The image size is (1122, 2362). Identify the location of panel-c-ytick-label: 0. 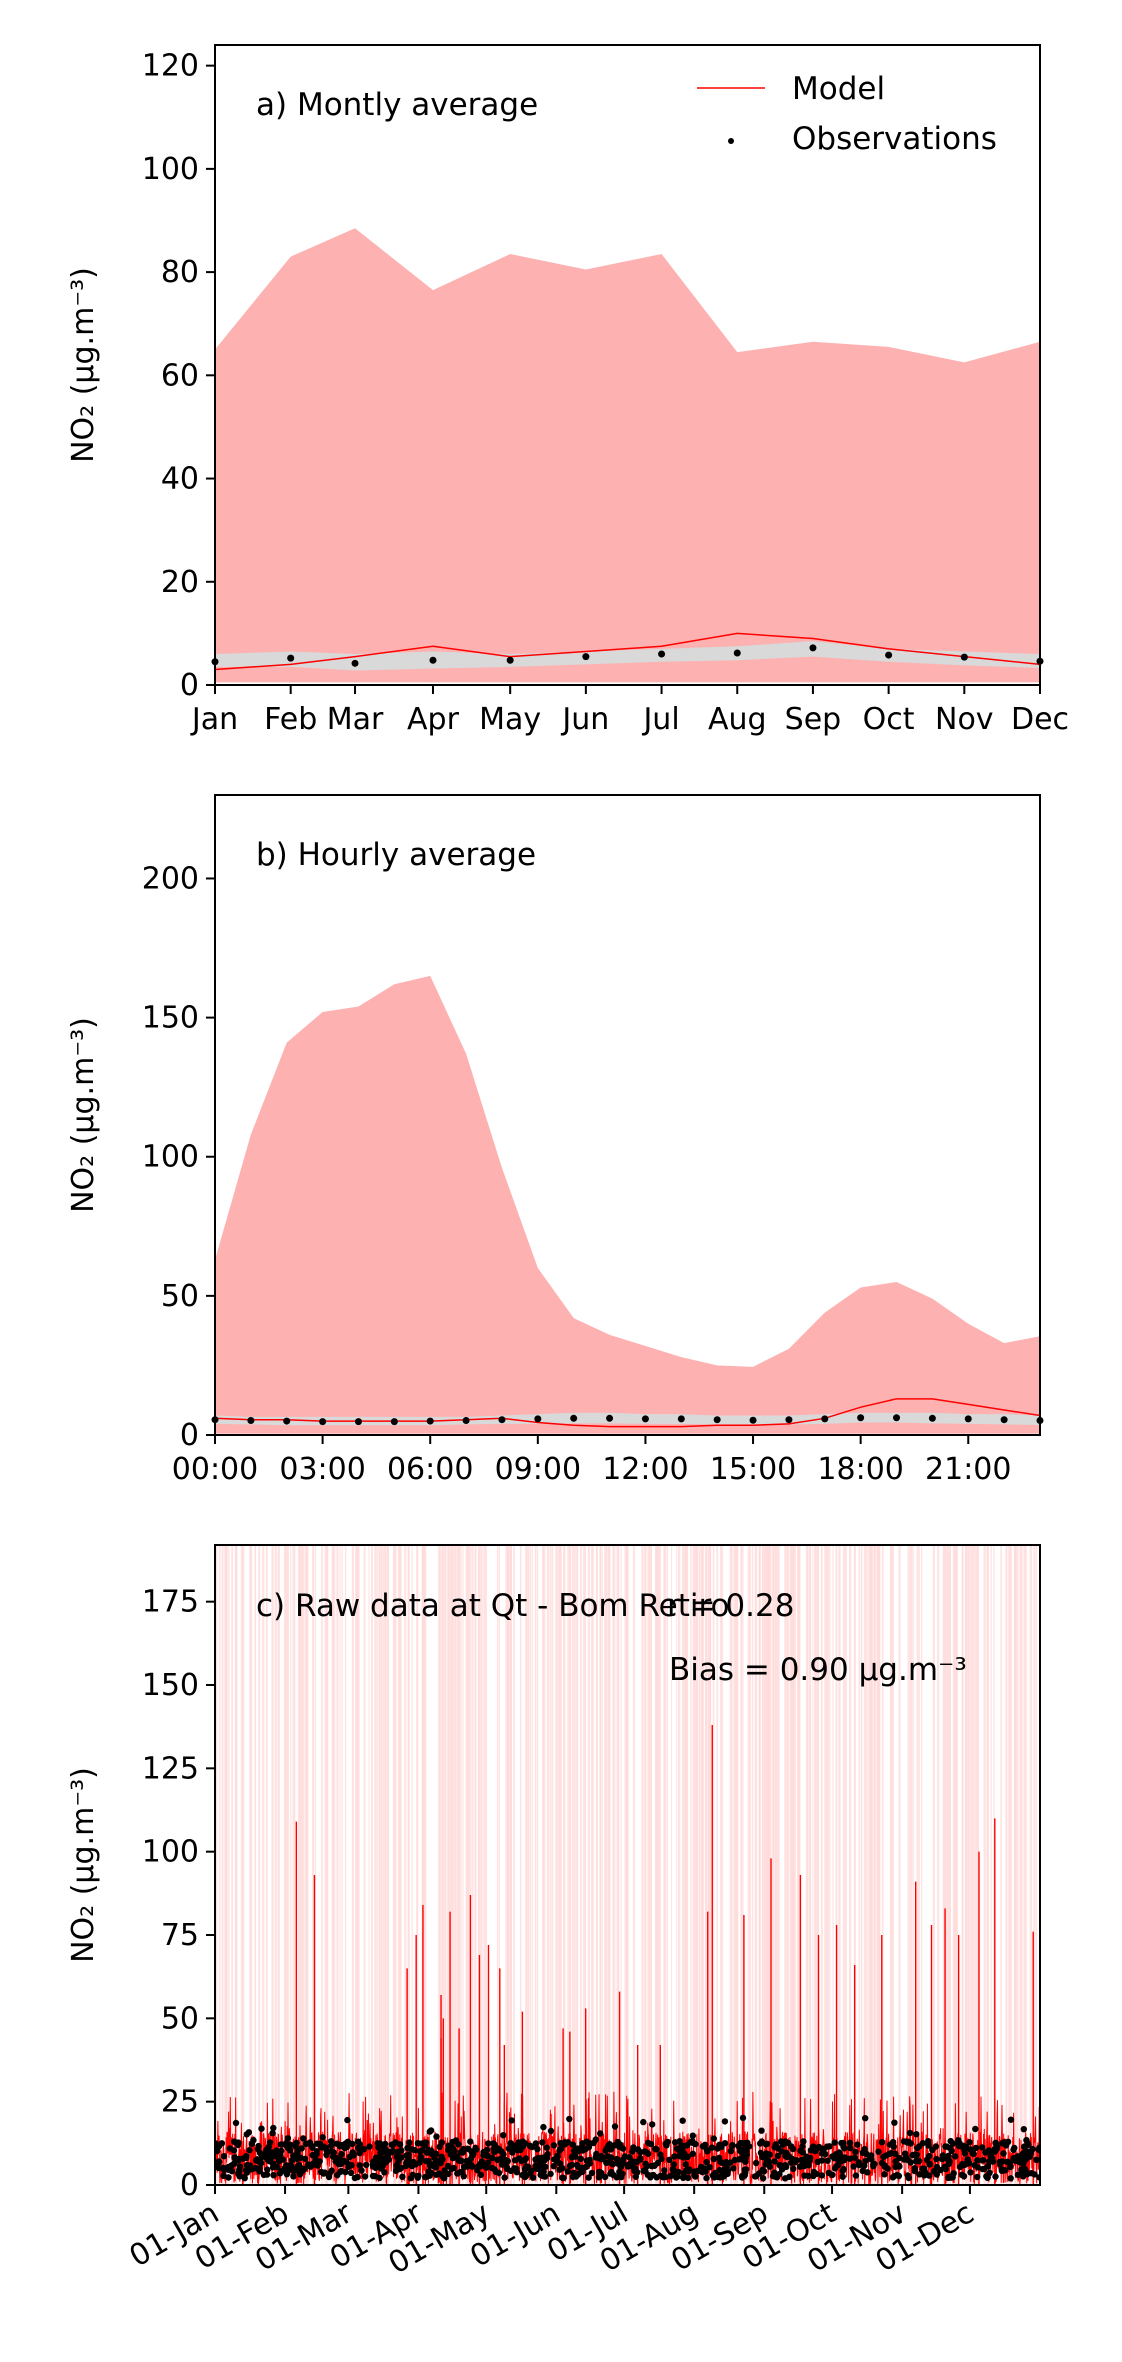
(189, 2185).